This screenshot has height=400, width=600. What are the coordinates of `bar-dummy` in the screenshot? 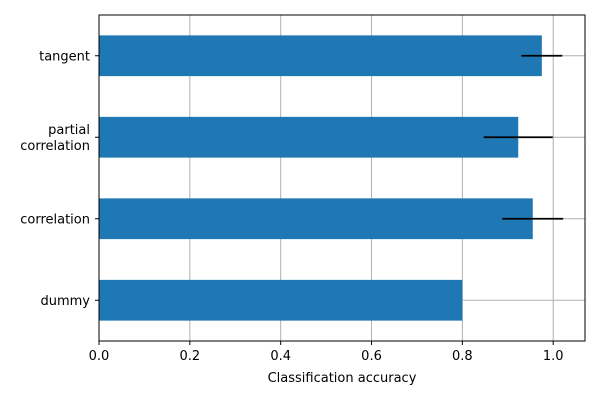 It's located at (281, 300).